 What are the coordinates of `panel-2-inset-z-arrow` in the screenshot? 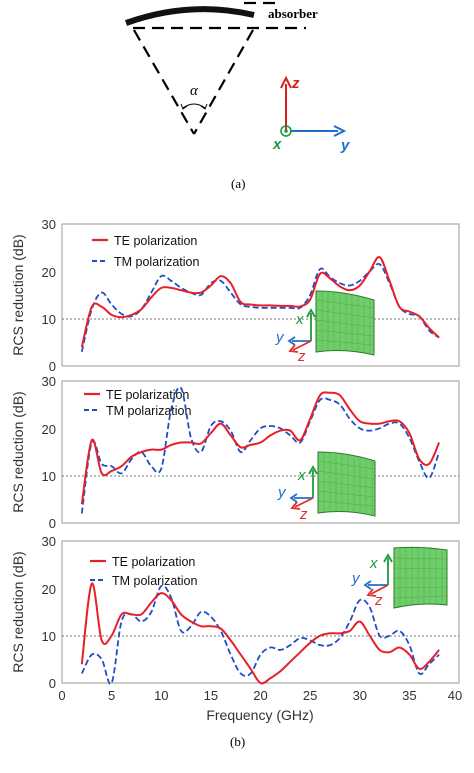 It's located at (295, 505).